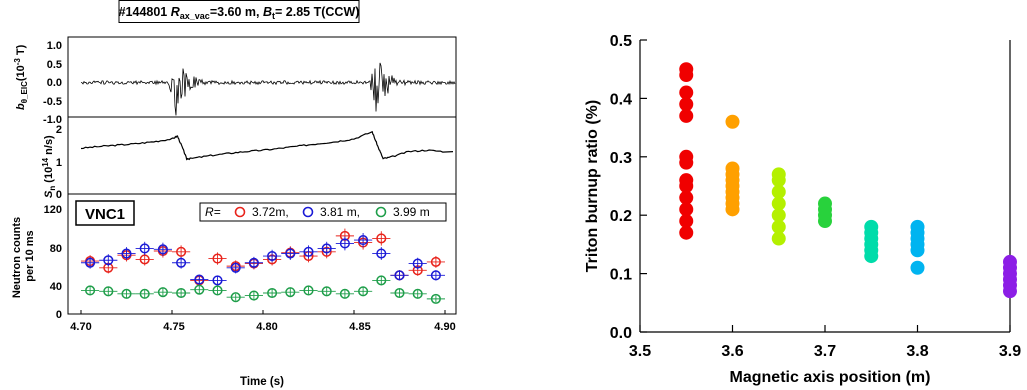  Describe the element at coordinates (359, 327) in the screenshot. I see `x-tick-label: 4.85` at that location.